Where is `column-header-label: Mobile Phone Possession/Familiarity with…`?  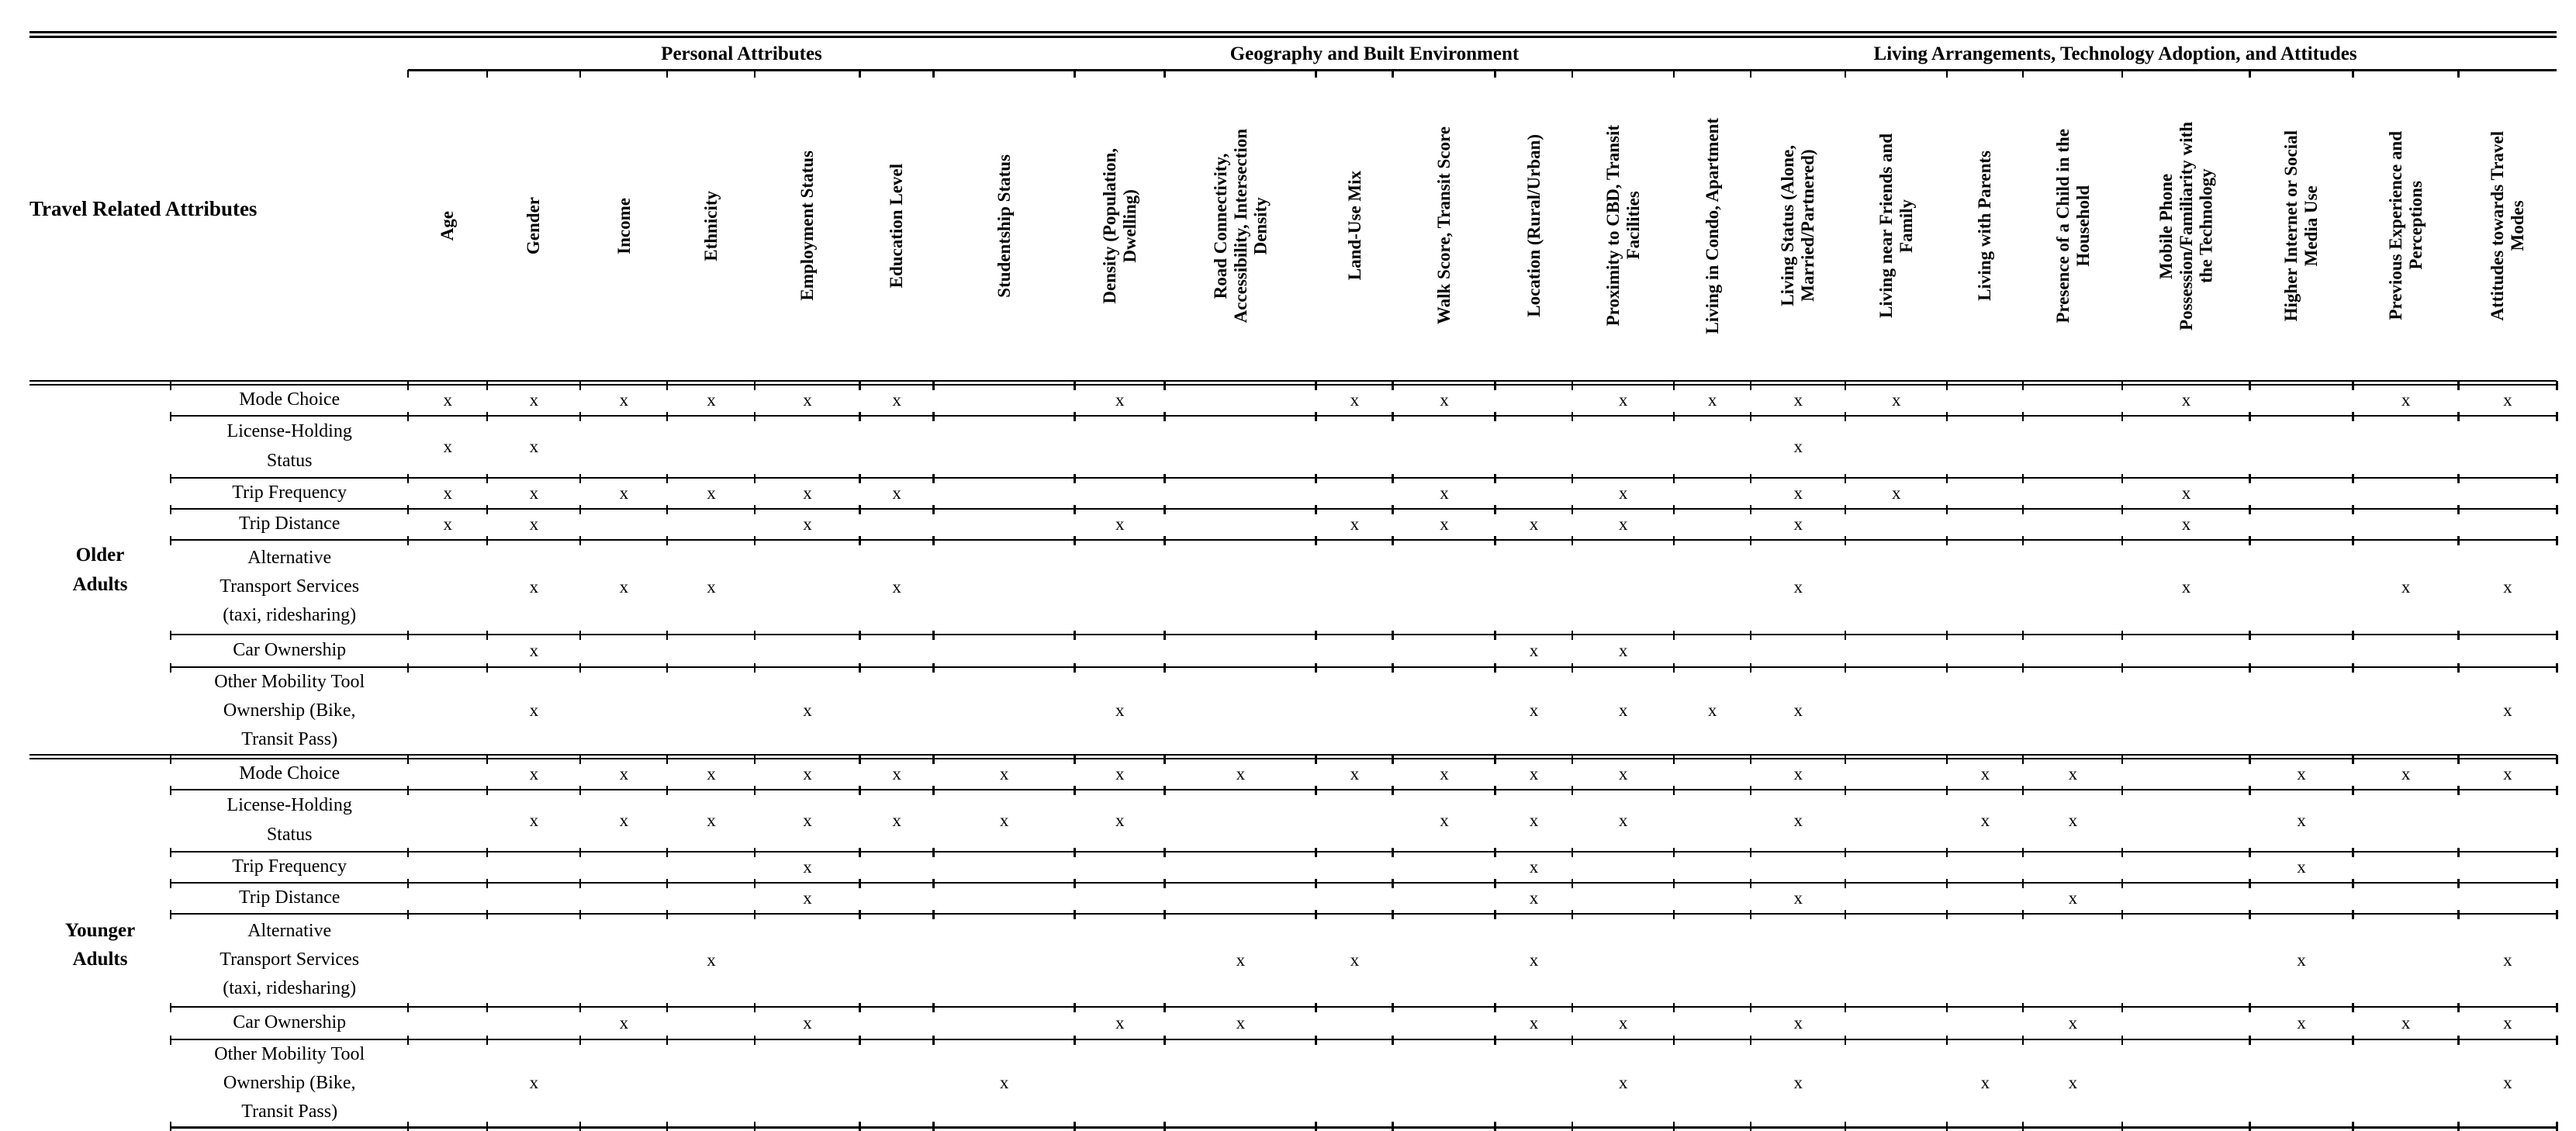 column-header-label: Mobile Phone Possession/Familiarity with… is located at coordinates (2186, 225).